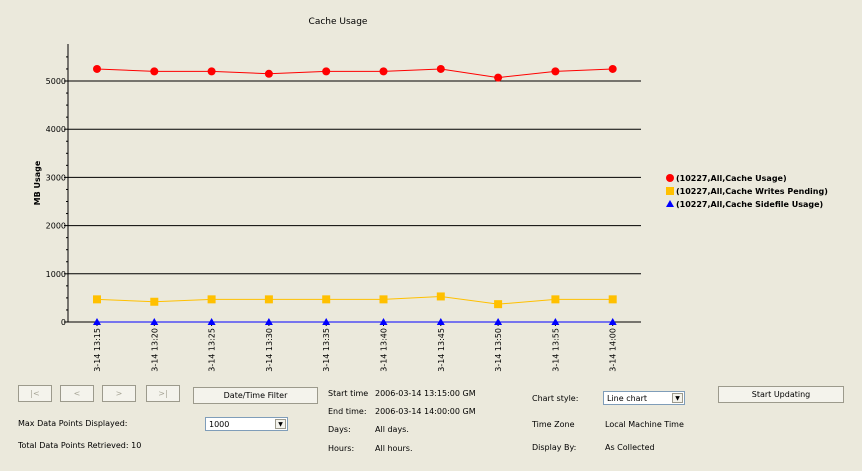 The image size is (862, 471). I want to click on y-tick-label: 0, so click(63, 322).